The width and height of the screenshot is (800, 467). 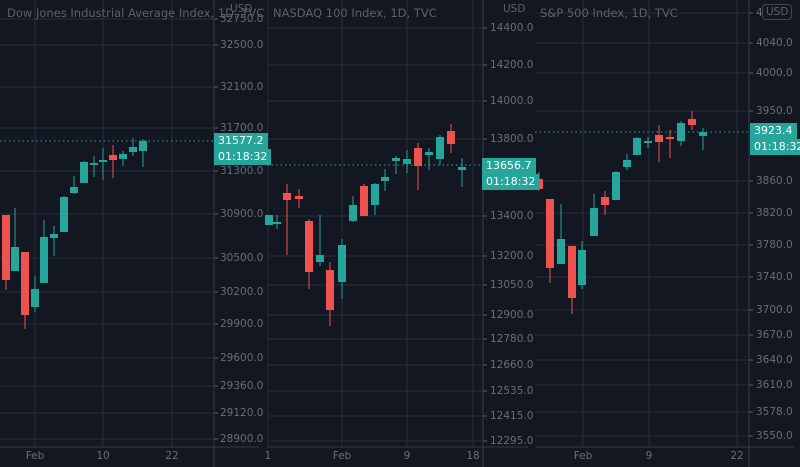 I want to click on y-axis-label-spx: 3860.0, so click(x=774, y=181).